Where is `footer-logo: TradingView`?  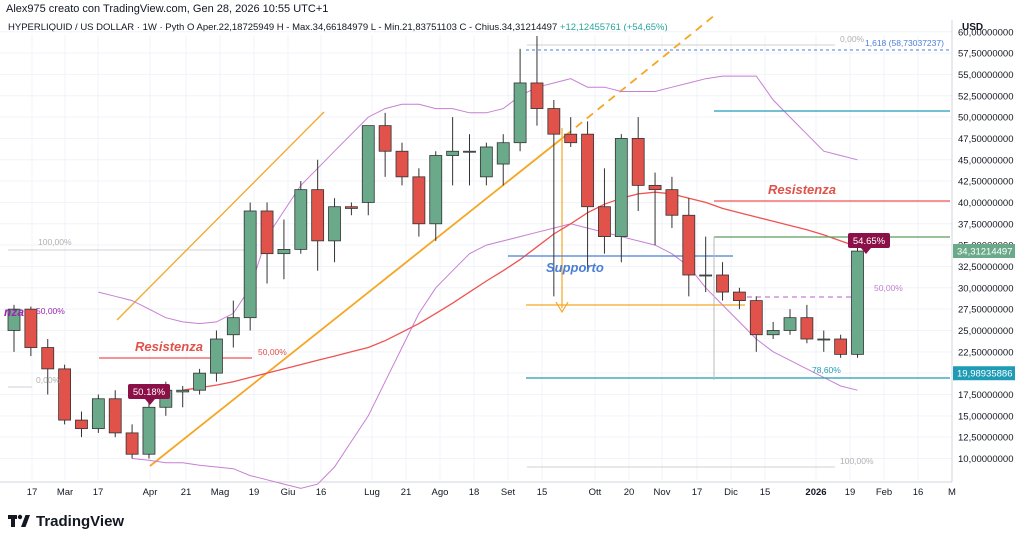 footer-logo: TradingView is located at coordinates (66, 521).